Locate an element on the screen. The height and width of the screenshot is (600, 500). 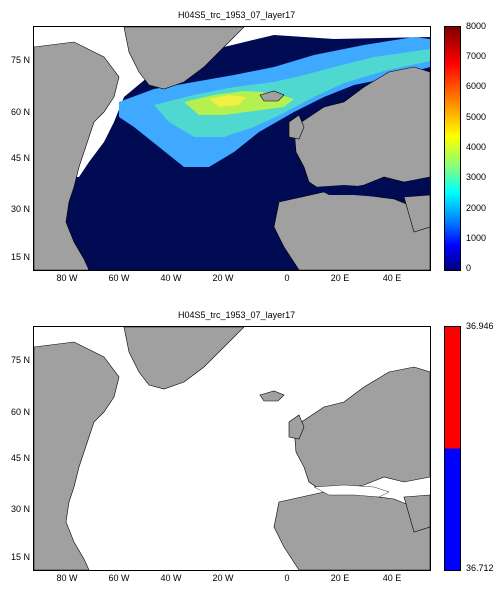
bottom-map-title: H04S5_trc_1953_07_layer17 is located at coordinates (237, 315).